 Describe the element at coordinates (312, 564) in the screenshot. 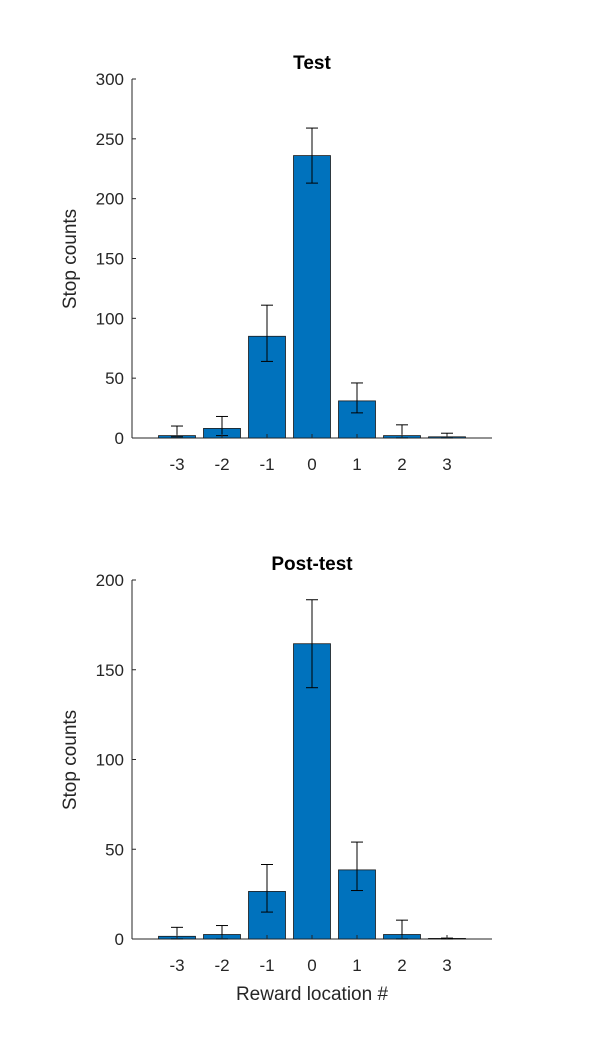

I see `chart-title: Post-test` at that location.